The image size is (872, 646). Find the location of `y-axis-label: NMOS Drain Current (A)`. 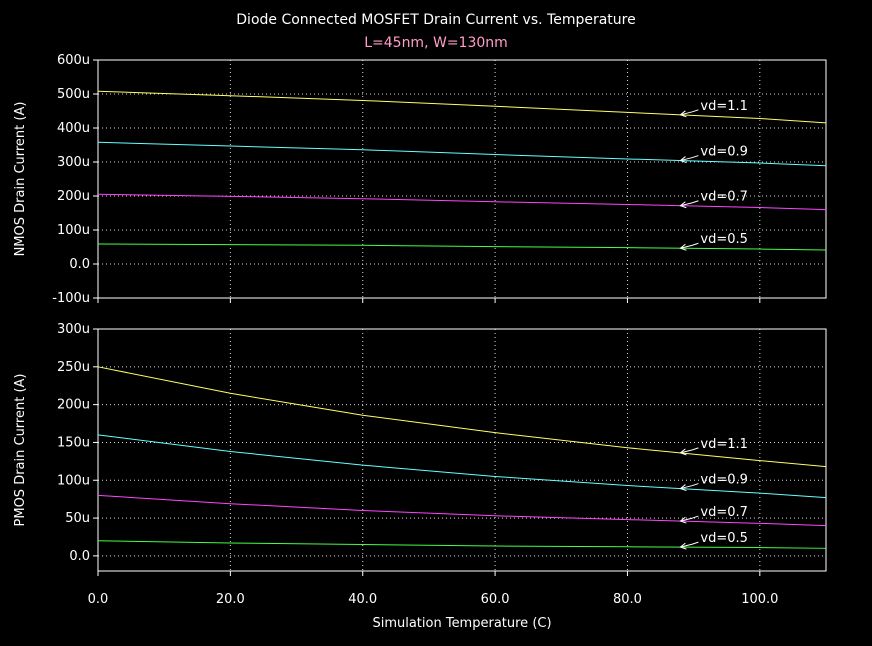

y-axis-label: NMOS Drain Current (A) is located at coordinates (20, 179).